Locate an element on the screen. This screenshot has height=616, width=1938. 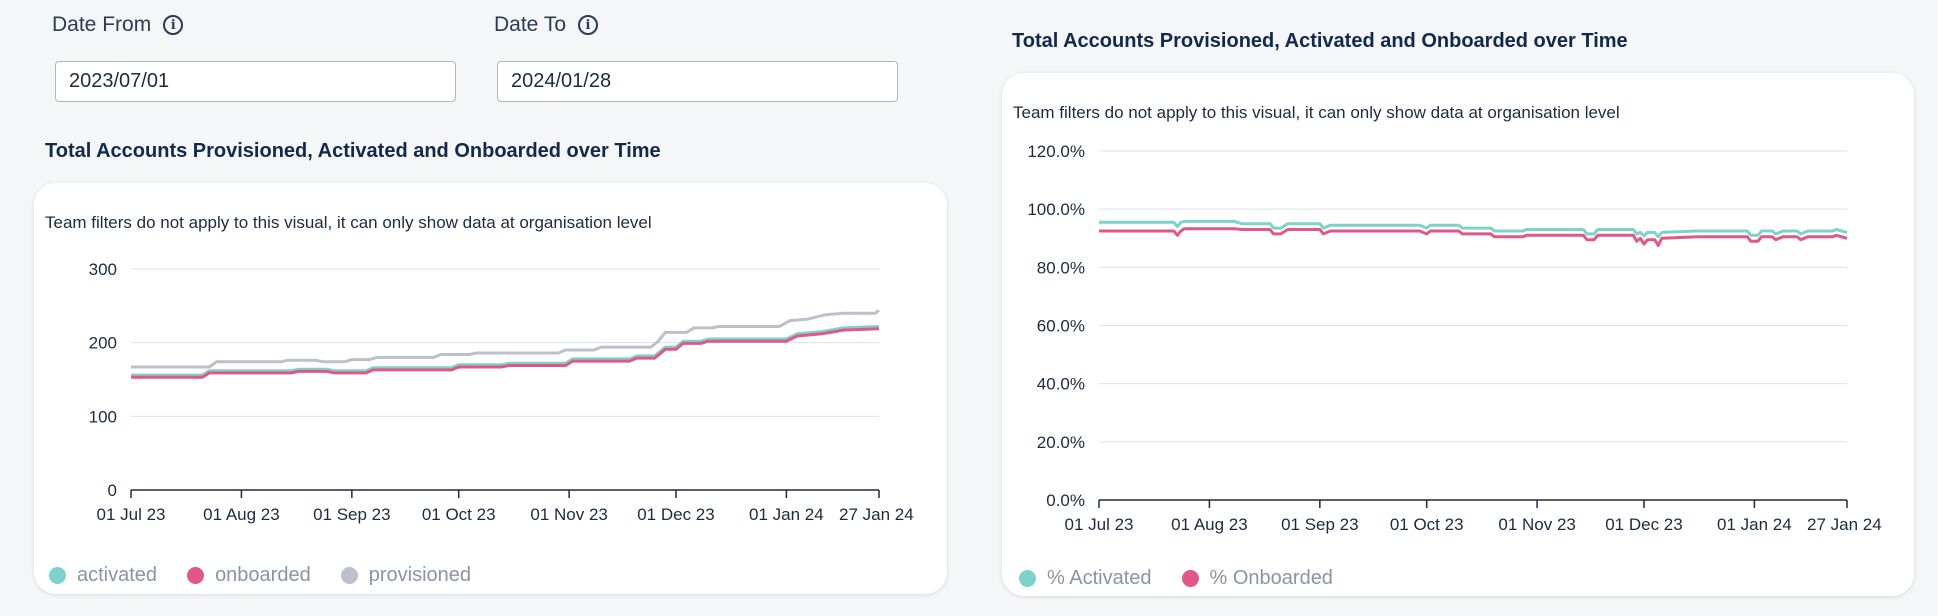
legend-item-provisioned: provisioned is located at coordinates (406, 575).